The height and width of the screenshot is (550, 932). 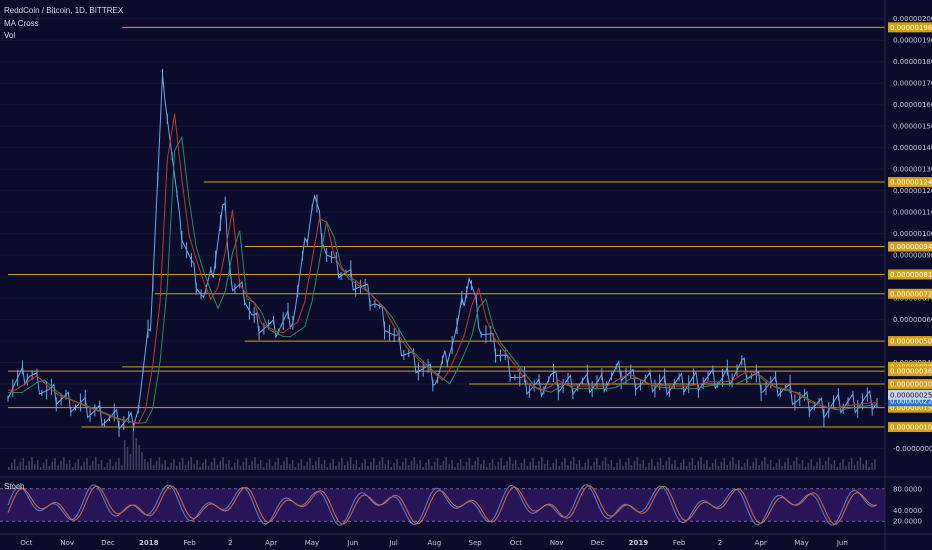 What do you see at coordinates (912, 191) in the screenshot?
I see `y-tick-label-8: 0.00000120` at bounding box center [912, 191].